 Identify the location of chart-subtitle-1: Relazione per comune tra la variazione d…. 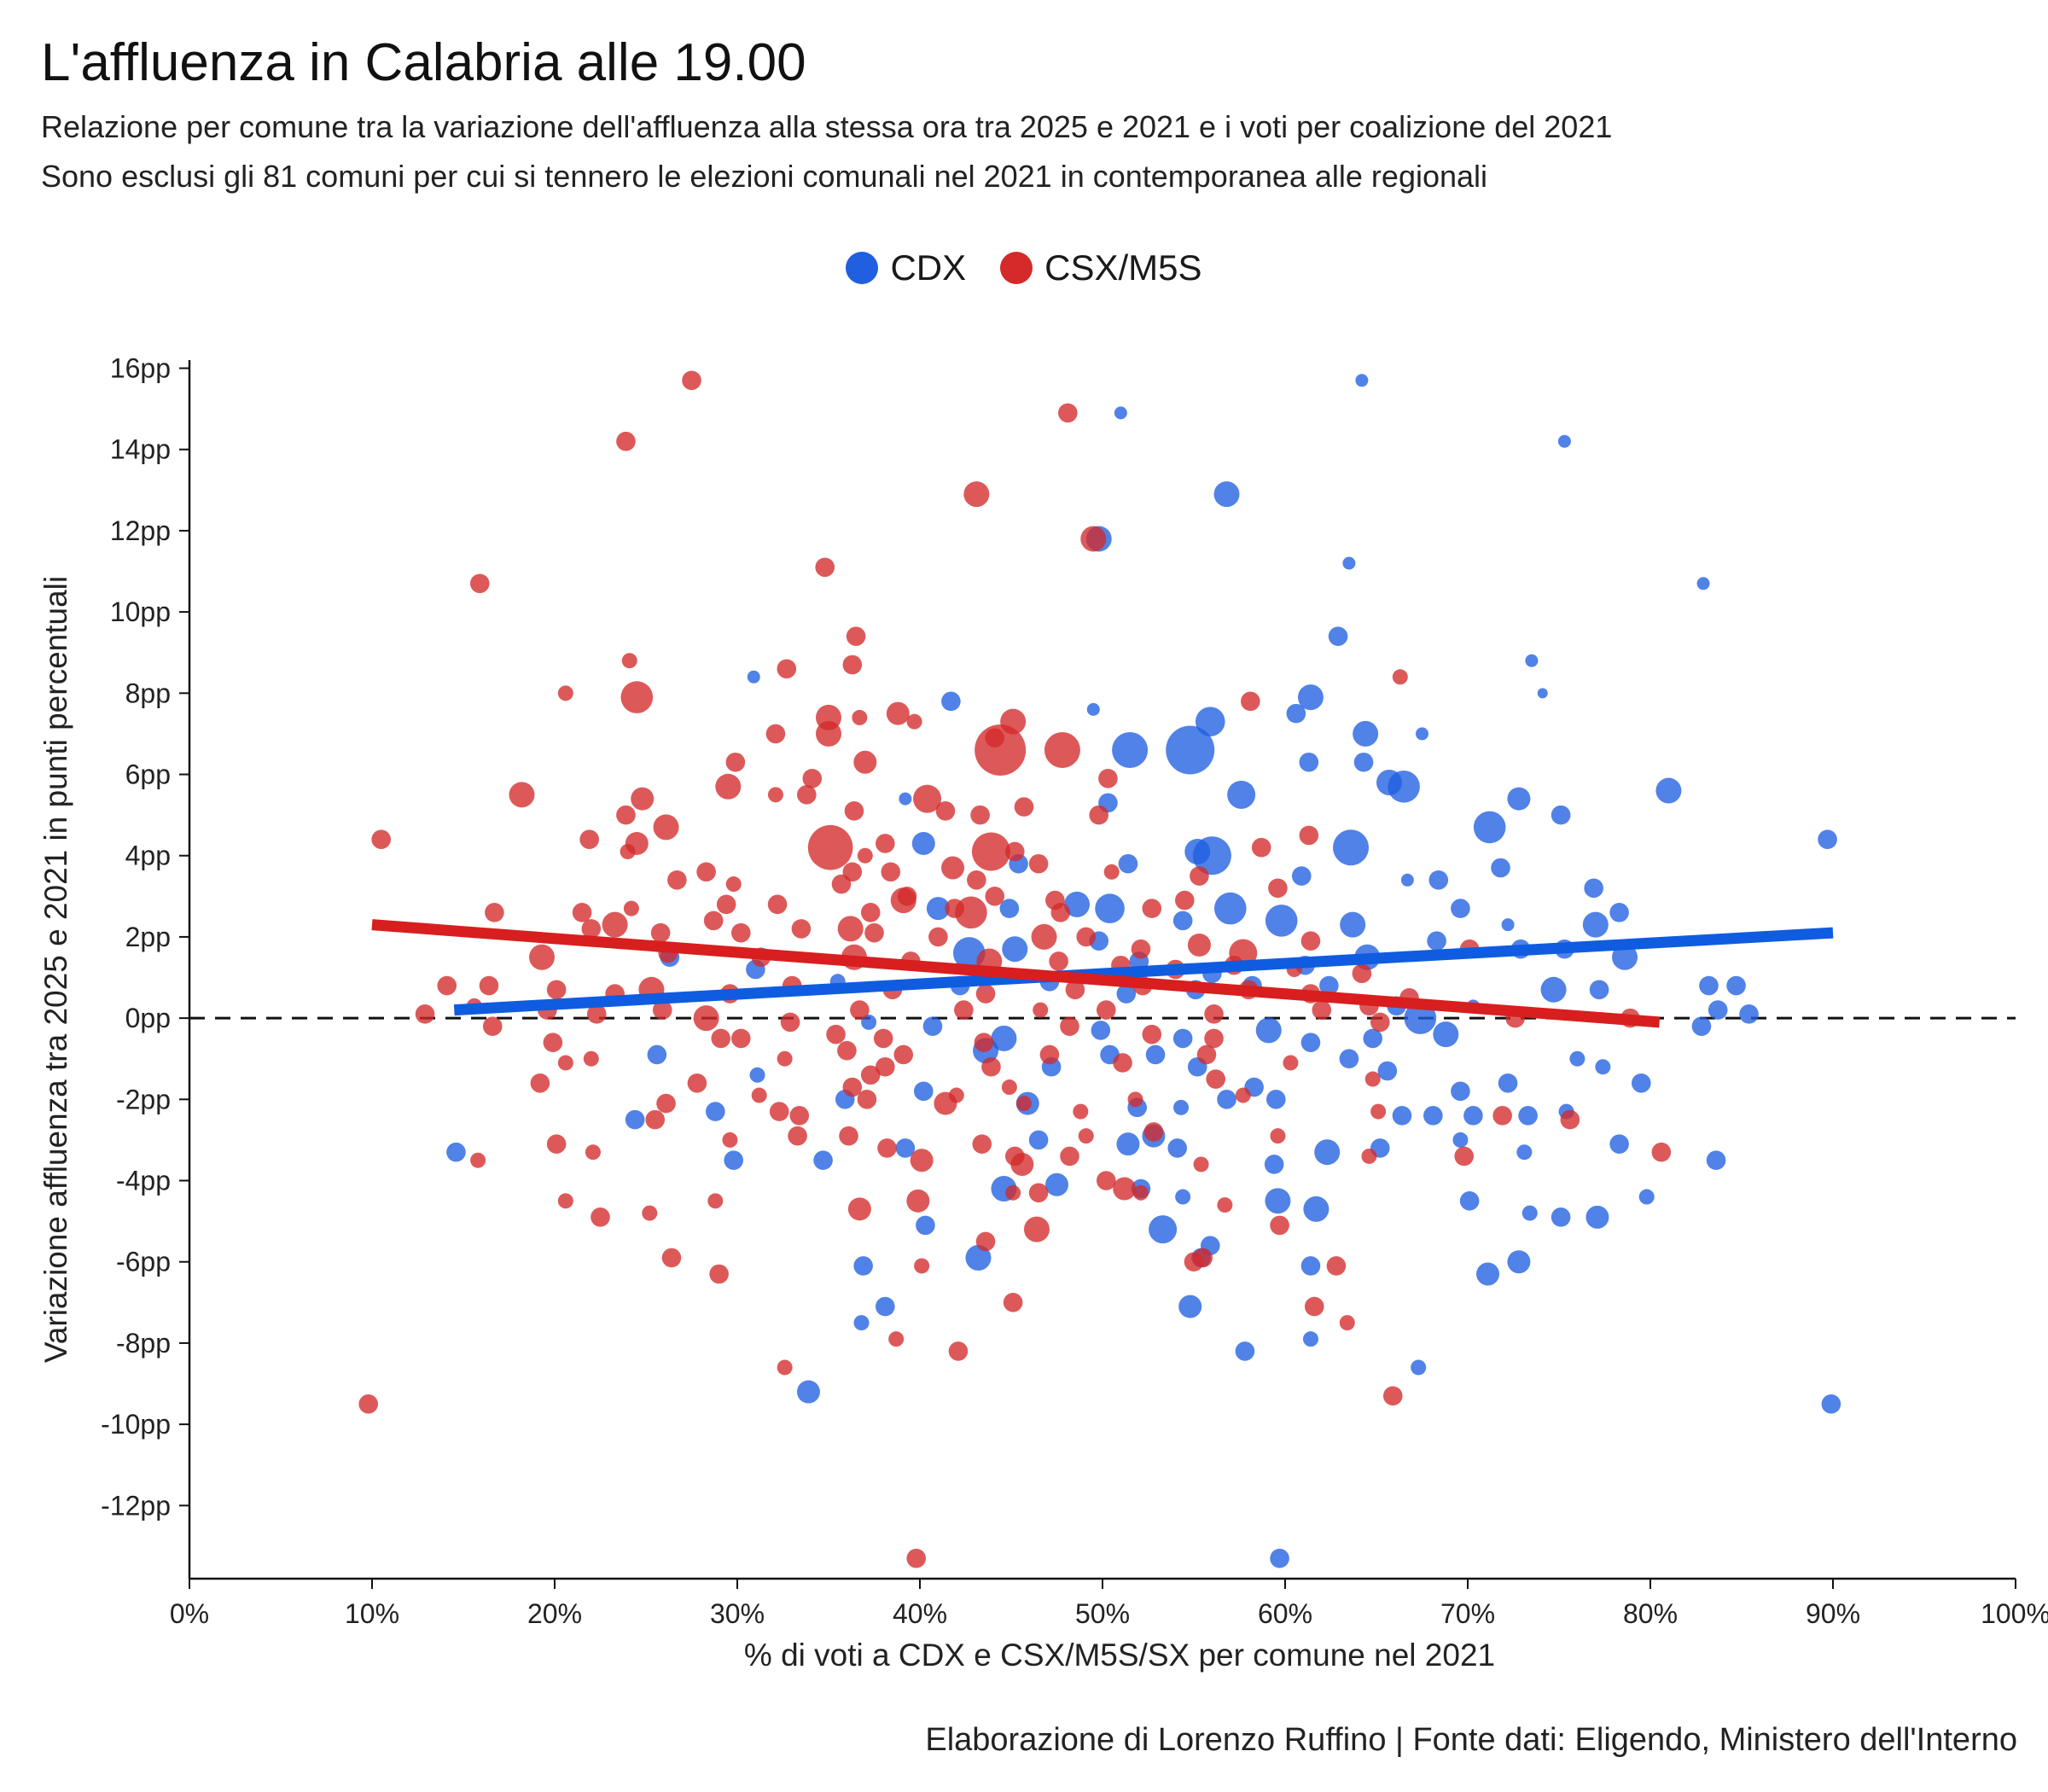
(827, 127).